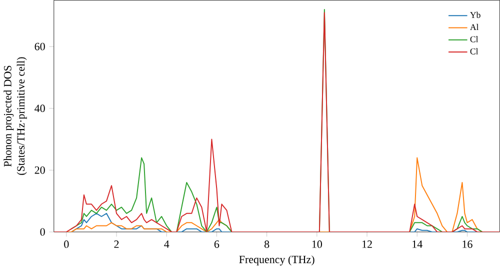 The height and width of the screenshot is (269, 500). Describe the element at coordinates (167, 244) in the screenshot. I see `x-tick-label: 4` at that location.